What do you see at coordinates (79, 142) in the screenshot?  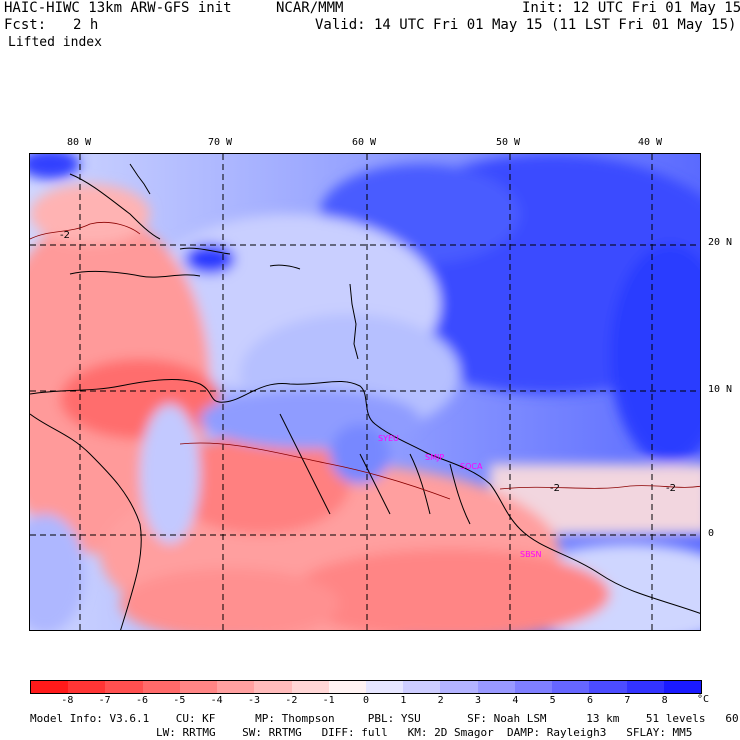 I see `lon-label-80w: 80 W` at bounding box center [79, 142].